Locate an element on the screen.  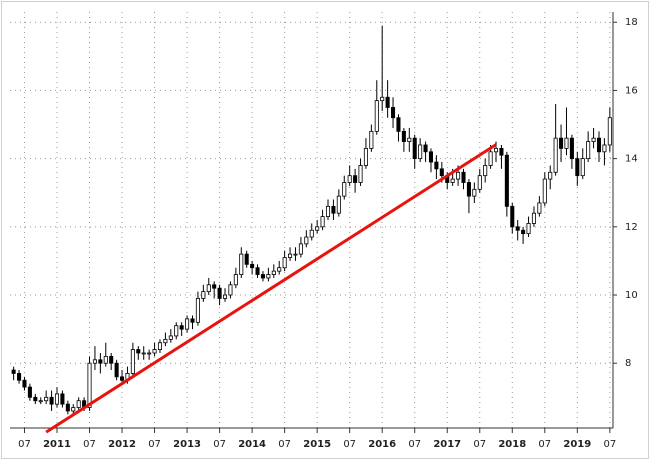
y-tick-label: 12 is located at coordinates (631, 227).